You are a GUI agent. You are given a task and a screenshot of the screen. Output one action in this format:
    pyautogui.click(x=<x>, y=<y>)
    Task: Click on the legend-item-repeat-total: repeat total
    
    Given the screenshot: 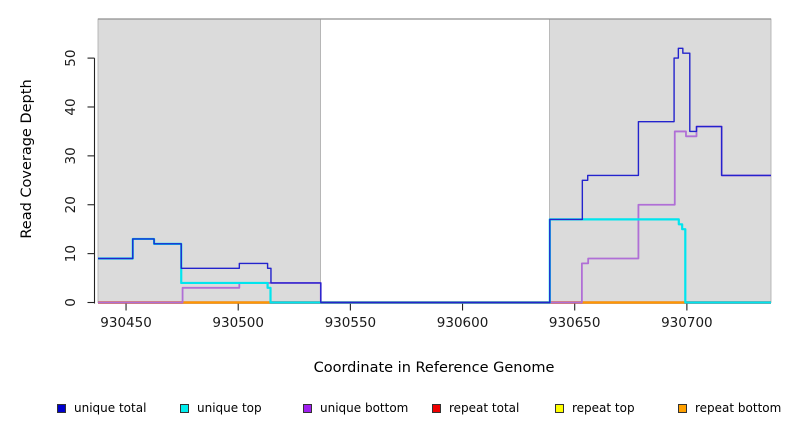 What is the action you would take?
    pyautogui.click(x=475, y=408)
    